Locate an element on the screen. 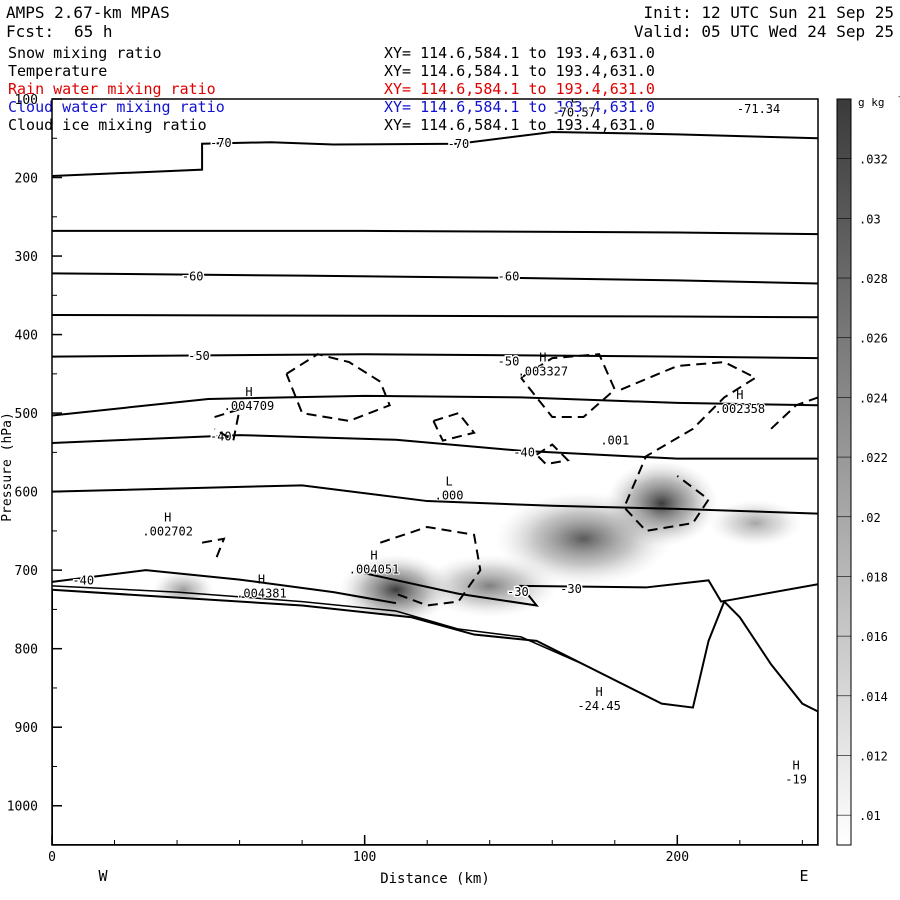  y-axis-label: Pressure (hPa) is located at coordinates (7, 467).